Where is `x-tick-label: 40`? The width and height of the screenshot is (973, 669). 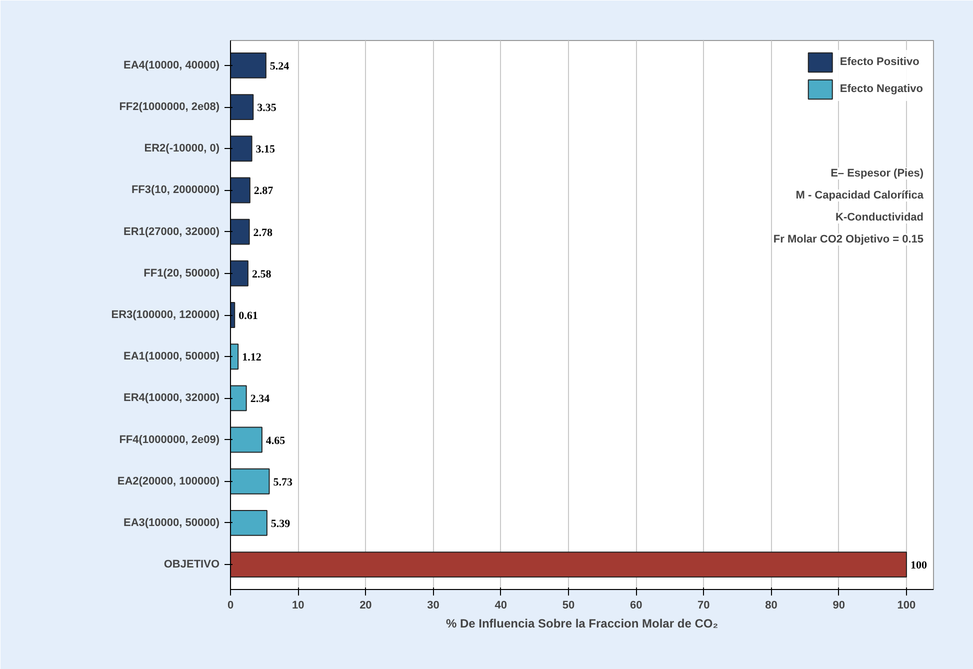
x-tick-label: 40 is located at coordinates (501, 606).